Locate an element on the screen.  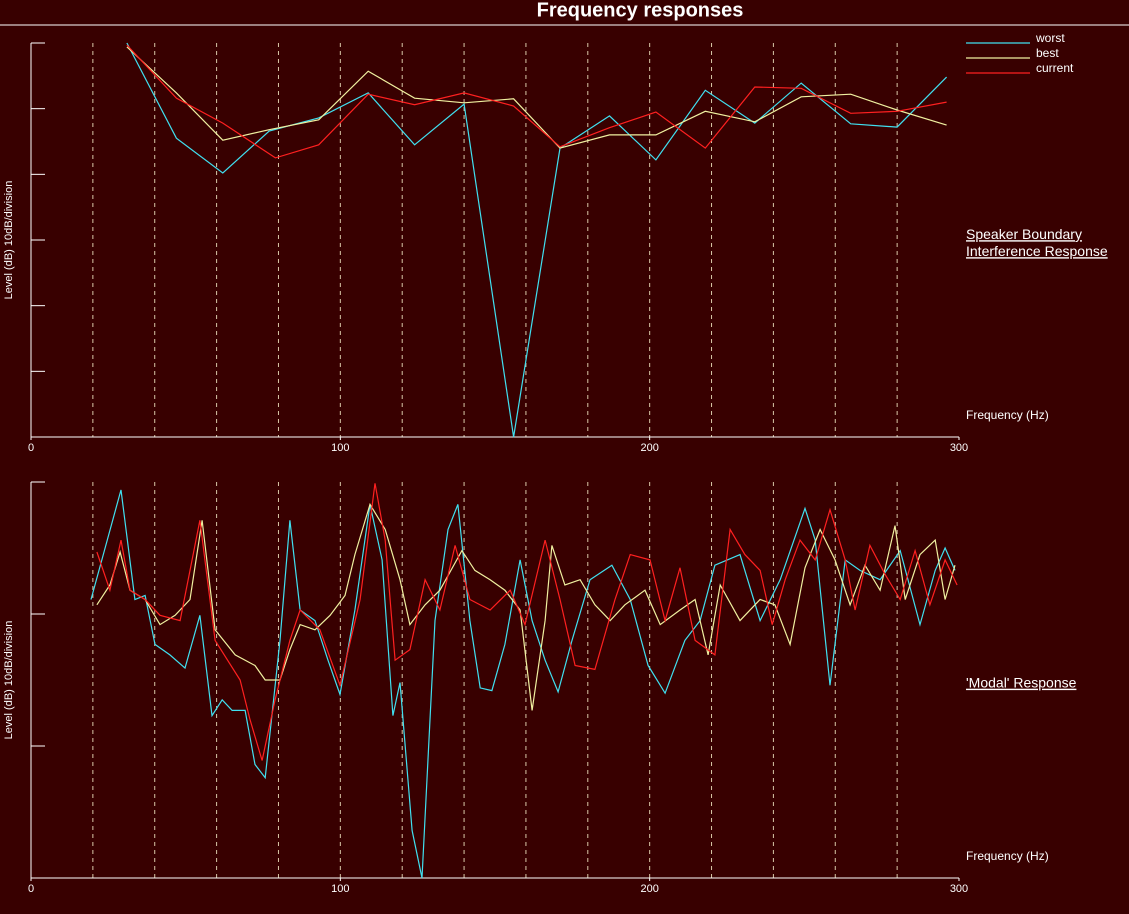
legend-label: best is located at coordinates (1047, 53).